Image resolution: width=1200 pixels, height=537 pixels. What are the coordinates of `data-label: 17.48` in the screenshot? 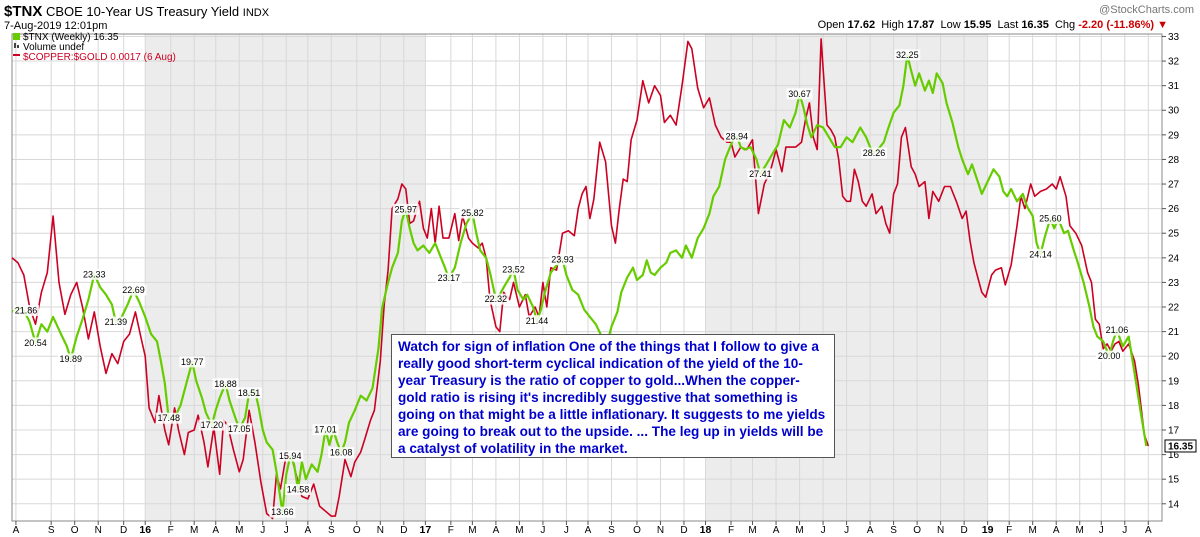 It's located at (168, 418).